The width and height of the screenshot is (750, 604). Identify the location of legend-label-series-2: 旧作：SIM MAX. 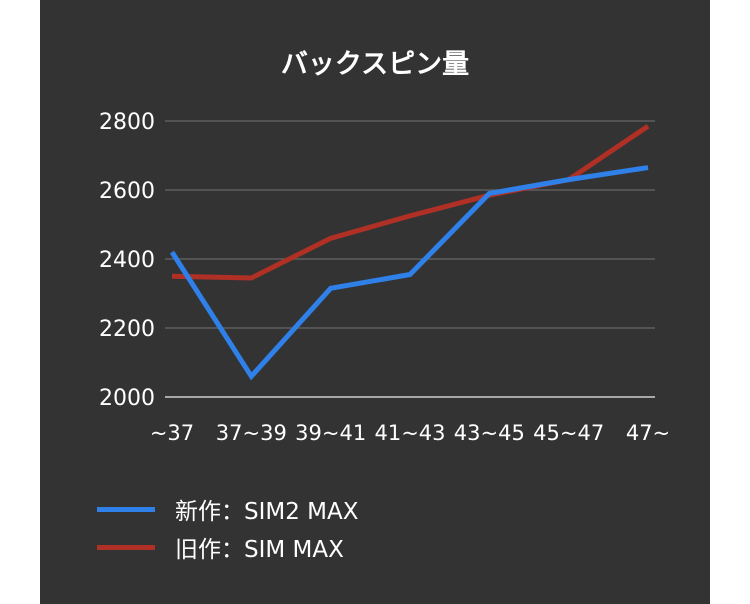
(259, 550).